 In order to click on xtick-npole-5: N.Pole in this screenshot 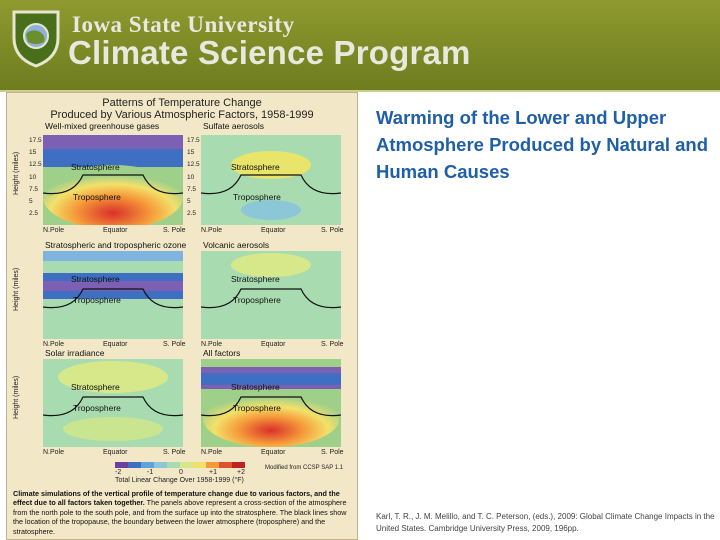, I will do `click(54, 452)`.